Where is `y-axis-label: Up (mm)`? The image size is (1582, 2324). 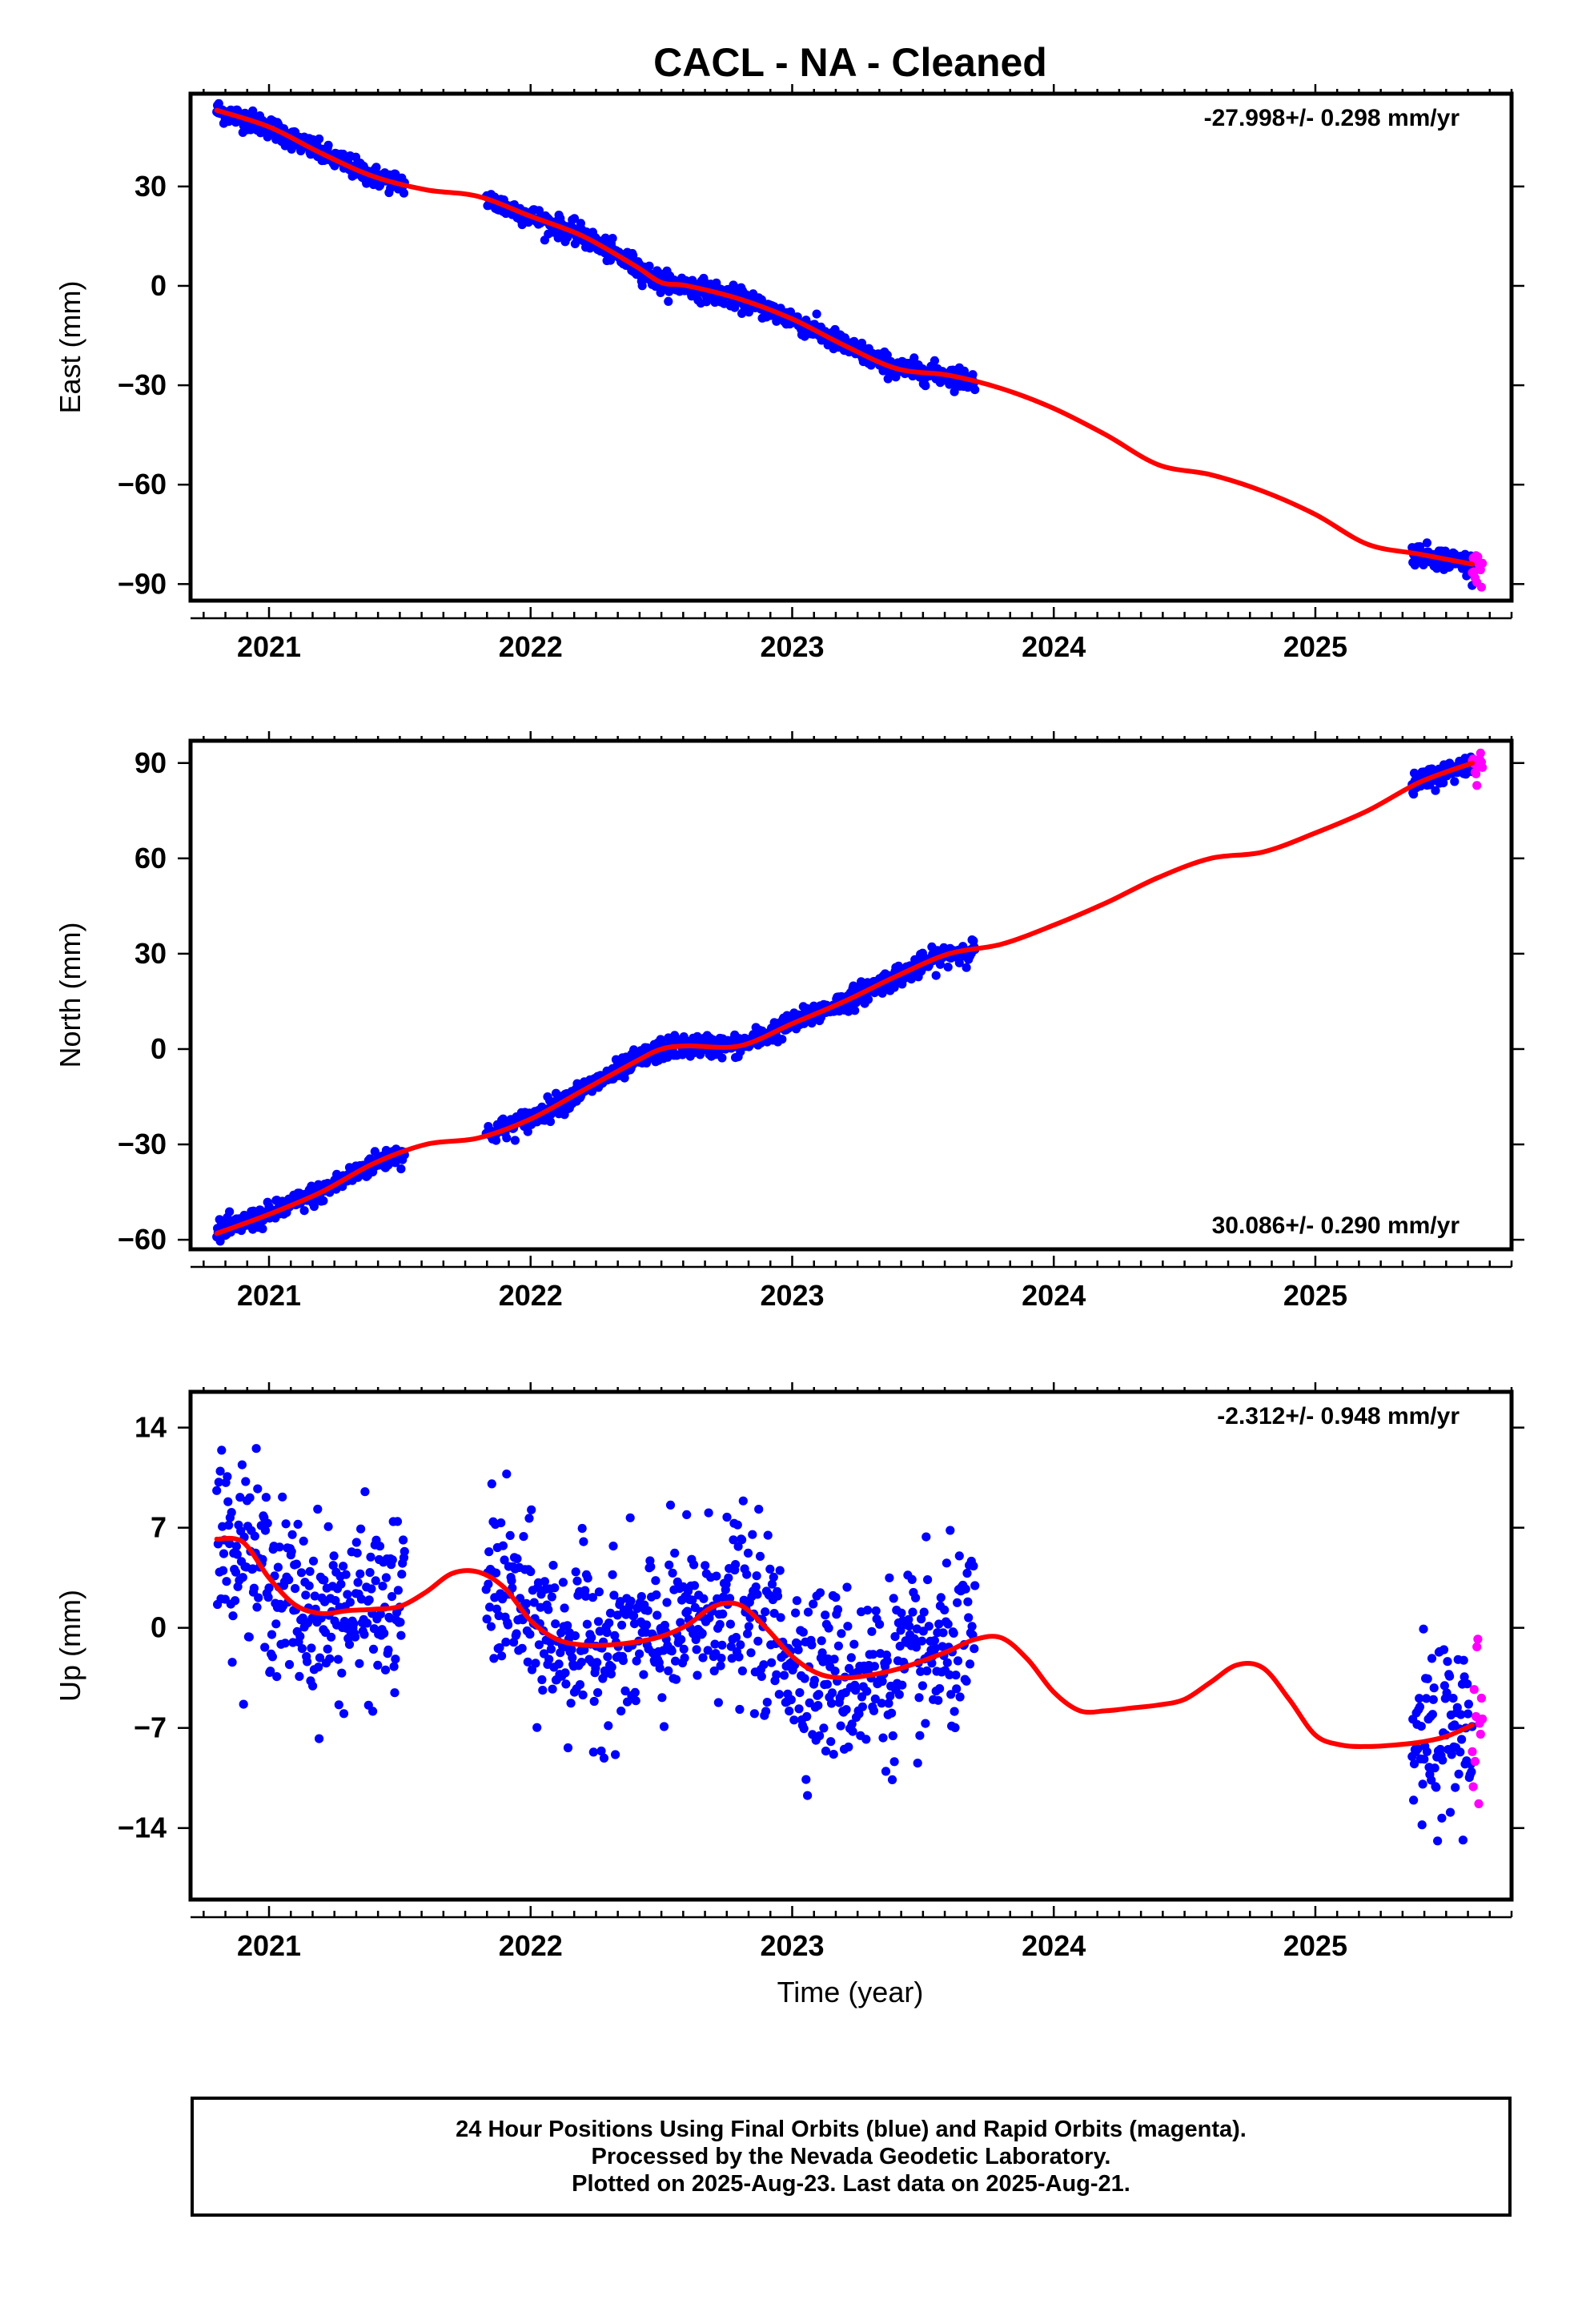 y-axis-label: Up (mm) is located at coordinates (70, 1646).